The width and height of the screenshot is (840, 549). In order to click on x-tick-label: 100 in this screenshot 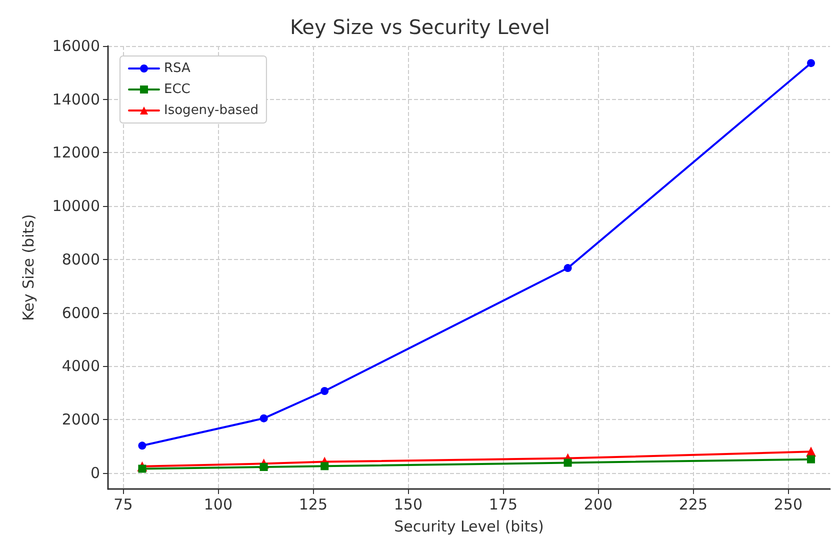, I will do `click(218, 505)`.